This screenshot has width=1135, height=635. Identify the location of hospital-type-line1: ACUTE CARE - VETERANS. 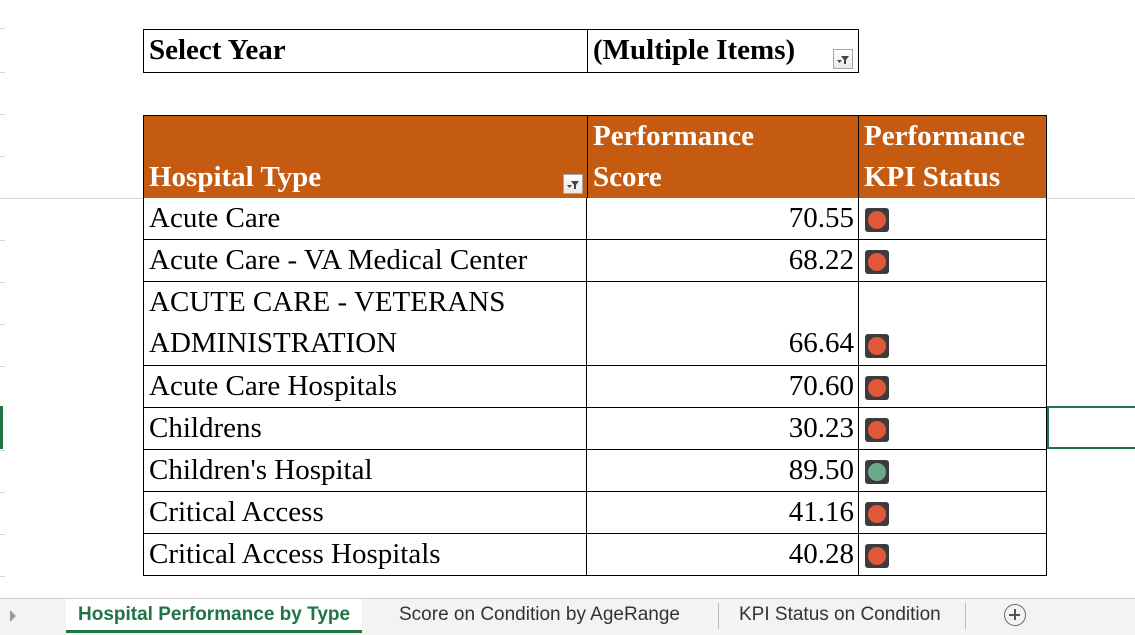
(327, 302).